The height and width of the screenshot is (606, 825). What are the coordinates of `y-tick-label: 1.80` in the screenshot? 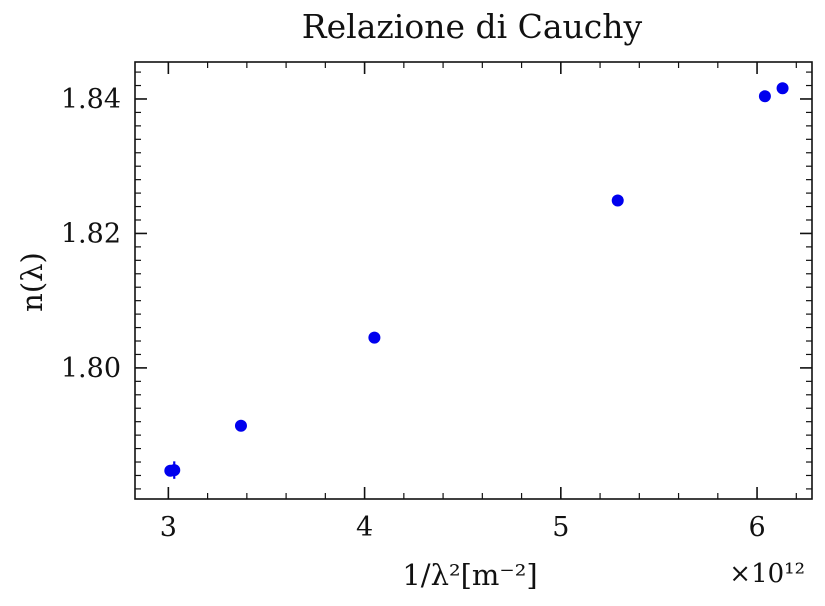 It's located at (91, 368).